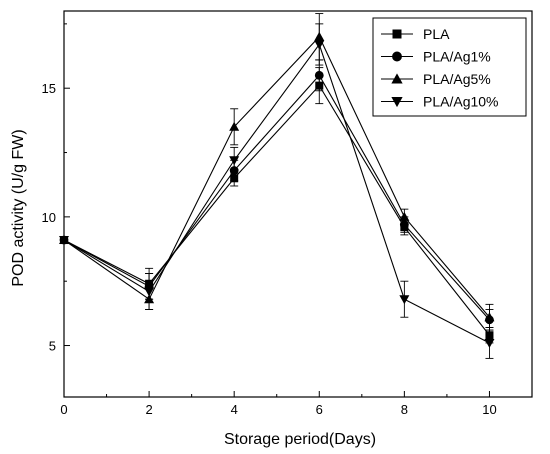  Describe the element at coordinates (63, 409) in the screenshot. I see `x-tick-label: 0` at that location.